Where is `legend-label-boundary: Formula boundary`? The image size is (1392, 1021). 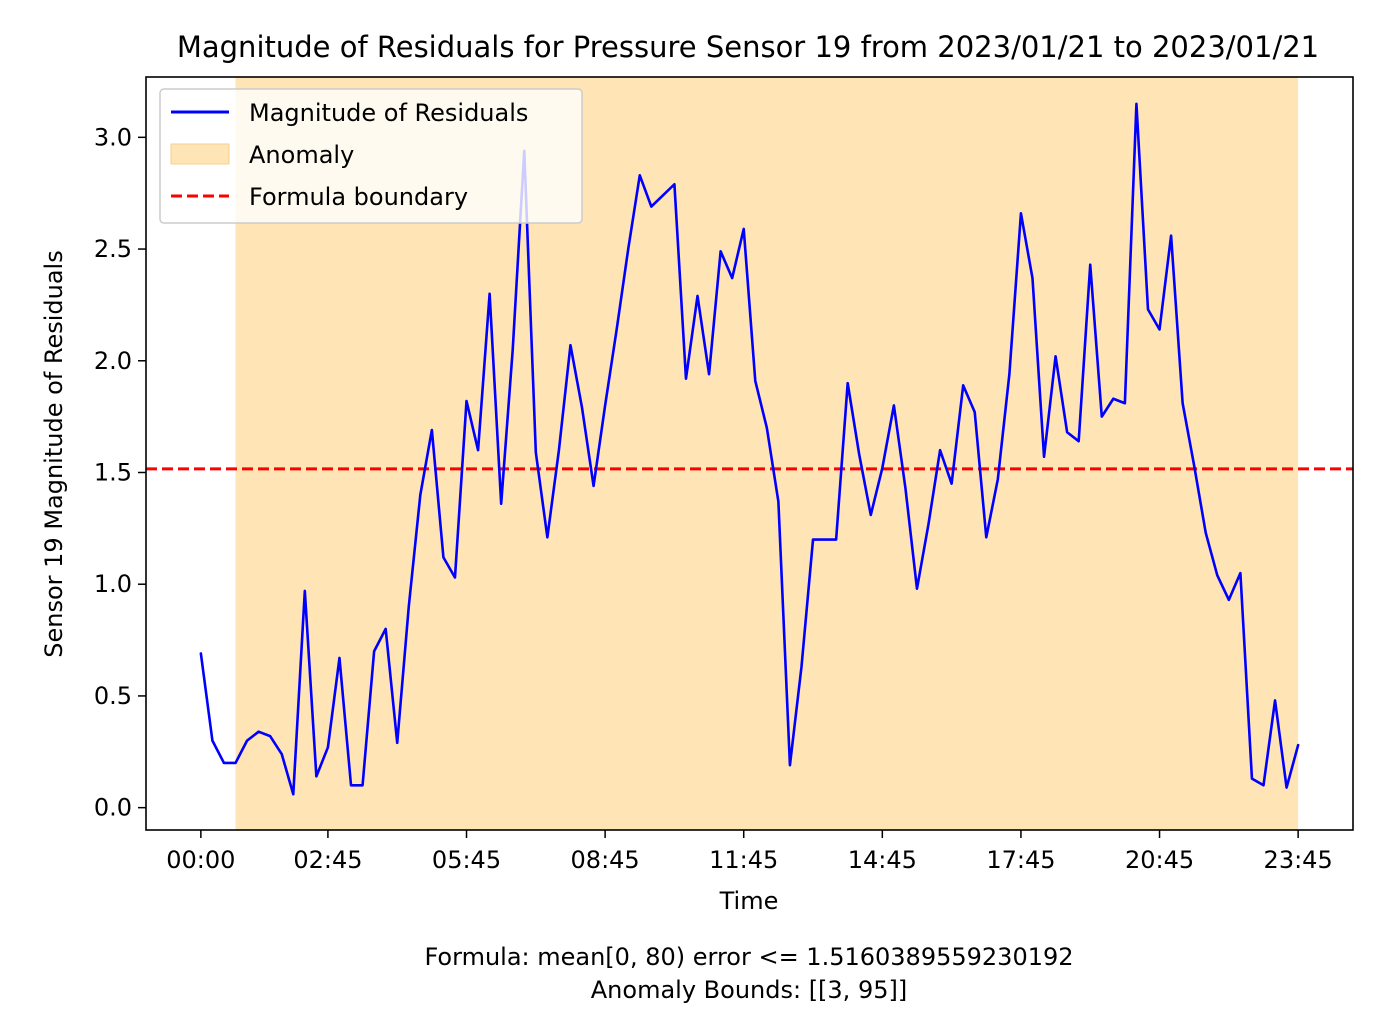 legend-label-boundary: Formula boundary is located at coordinates (358, 197).